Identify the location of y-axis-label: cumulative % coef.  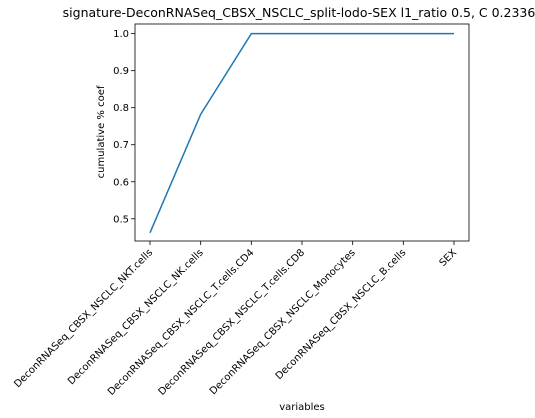
(101, 131).